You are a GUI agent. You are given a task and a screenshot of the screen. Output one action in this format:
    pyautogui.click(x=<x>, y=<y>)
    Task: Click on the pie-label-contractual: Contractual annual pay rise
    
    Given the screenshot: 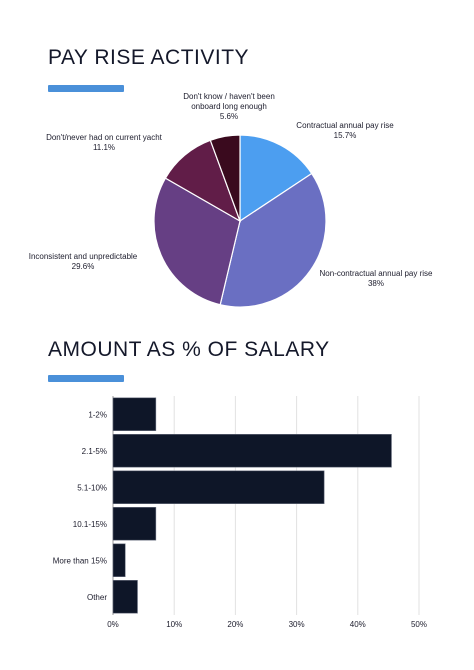 What is the action you would take?
    pyautogui.click(x=345, y=125)
    